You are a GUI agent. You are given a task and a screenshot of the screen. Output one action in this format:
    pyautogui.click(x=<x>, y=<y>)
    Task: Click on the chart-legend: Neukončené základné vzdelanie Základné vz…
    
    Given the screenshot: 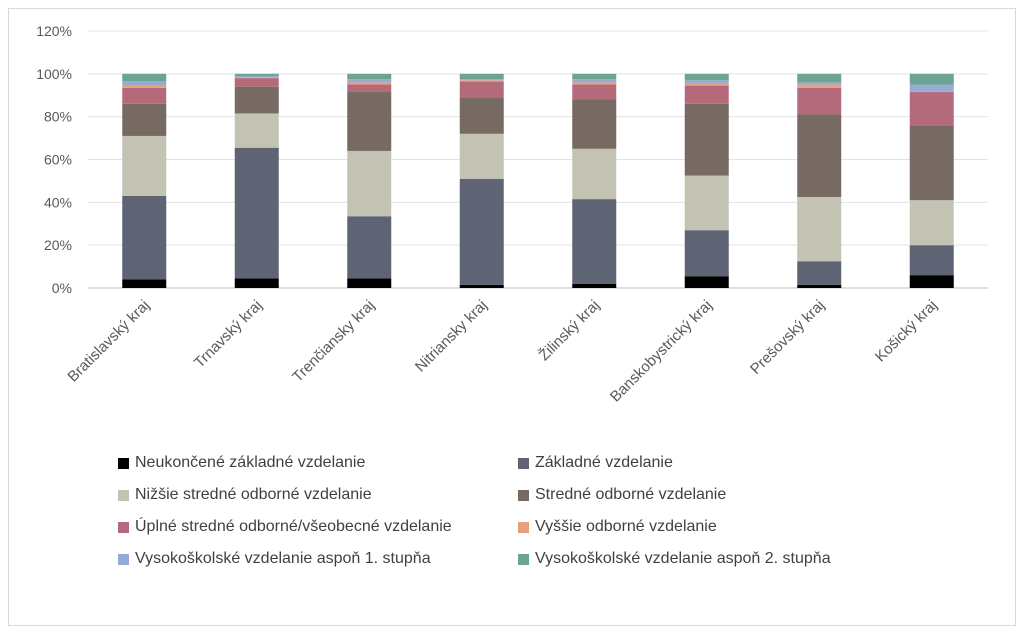 What is the action you would take?
    pyautogui.click(x=518, y=511)
    